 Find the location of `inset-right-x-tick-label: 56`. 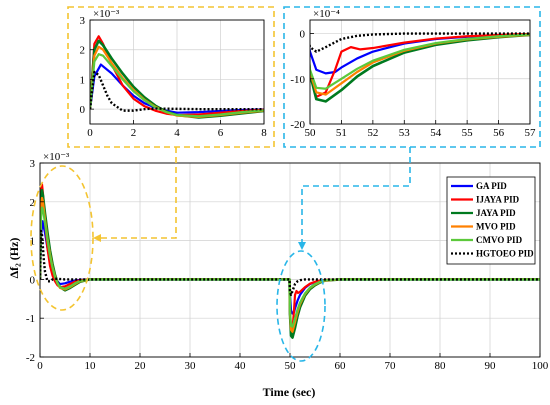

inset-right-x-tick-label: 56 is located at coordinates (499, 133).